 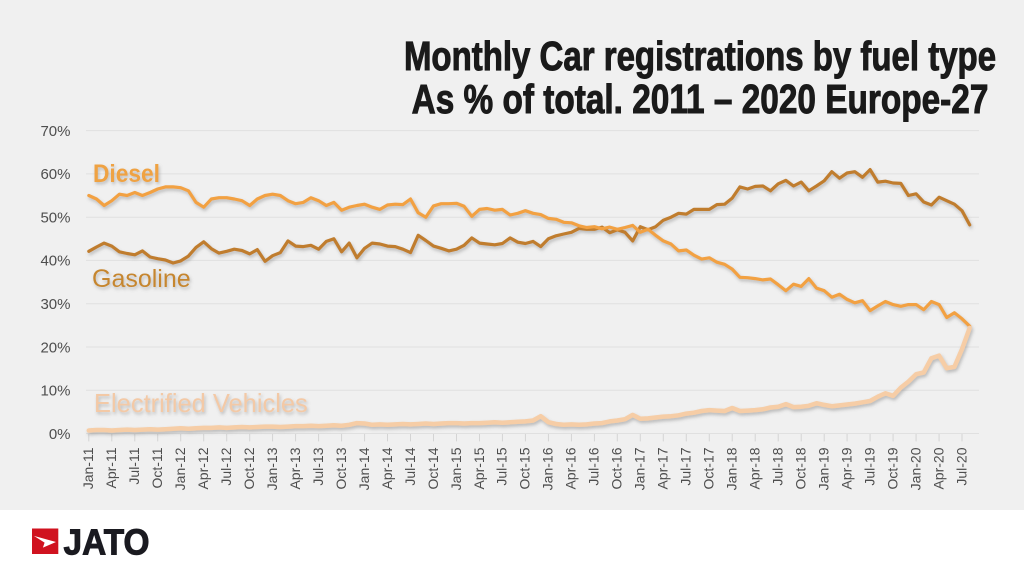 I want to click on svg-text: Oct-19, so click(x=892, y=468).